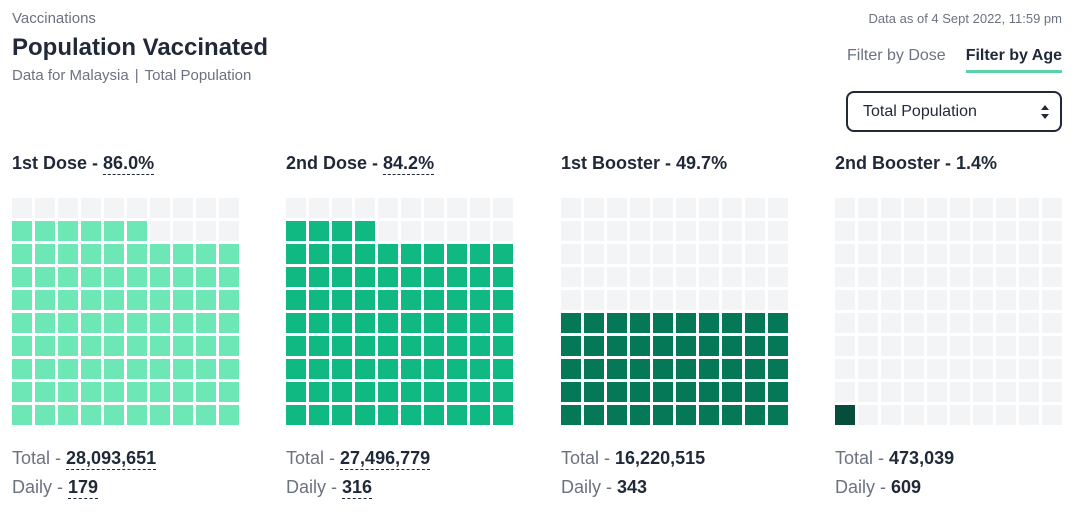 This screenshot has height=520, width=1080. Describe the element at coordinates (896, 55) in the screenshot. I see `tab-filter-by-dose: Filter by Dose` at that location.